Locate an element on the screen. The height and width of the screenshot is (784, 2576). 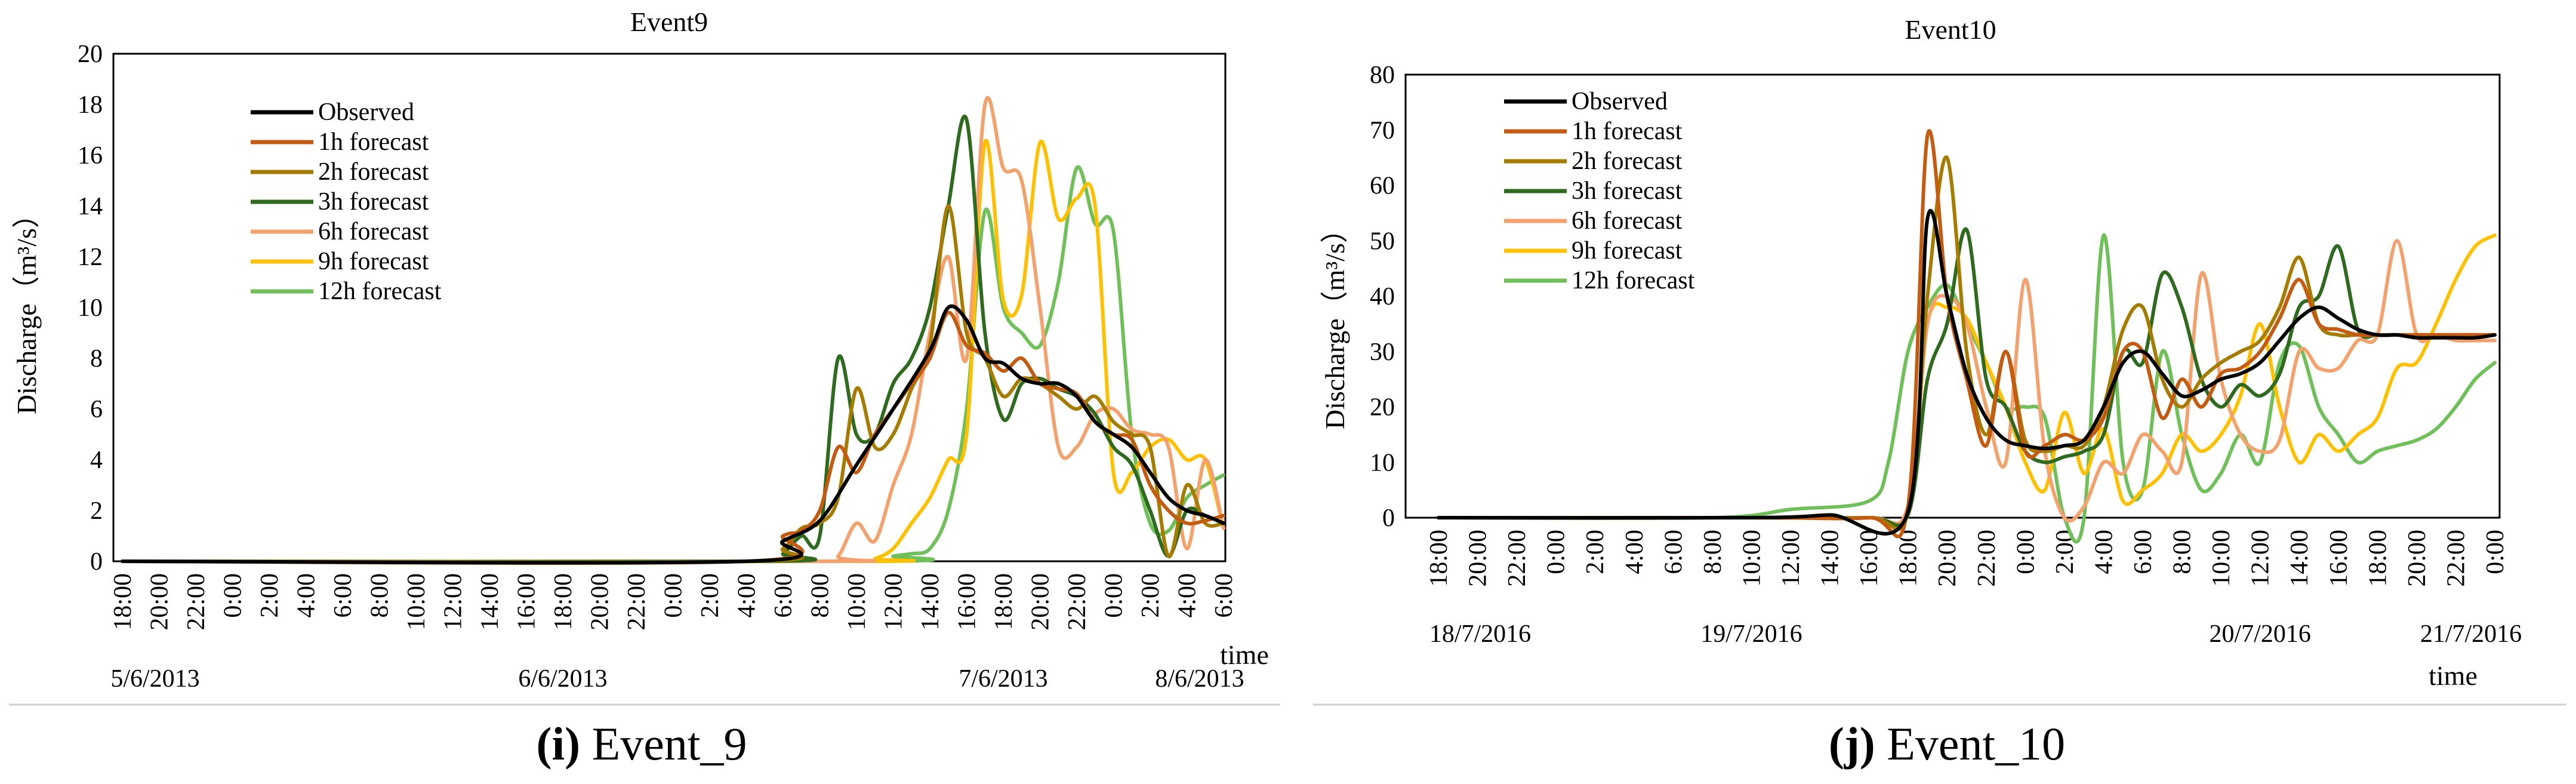
y-tick-label: 30 is located at coordinates (1382, 352).